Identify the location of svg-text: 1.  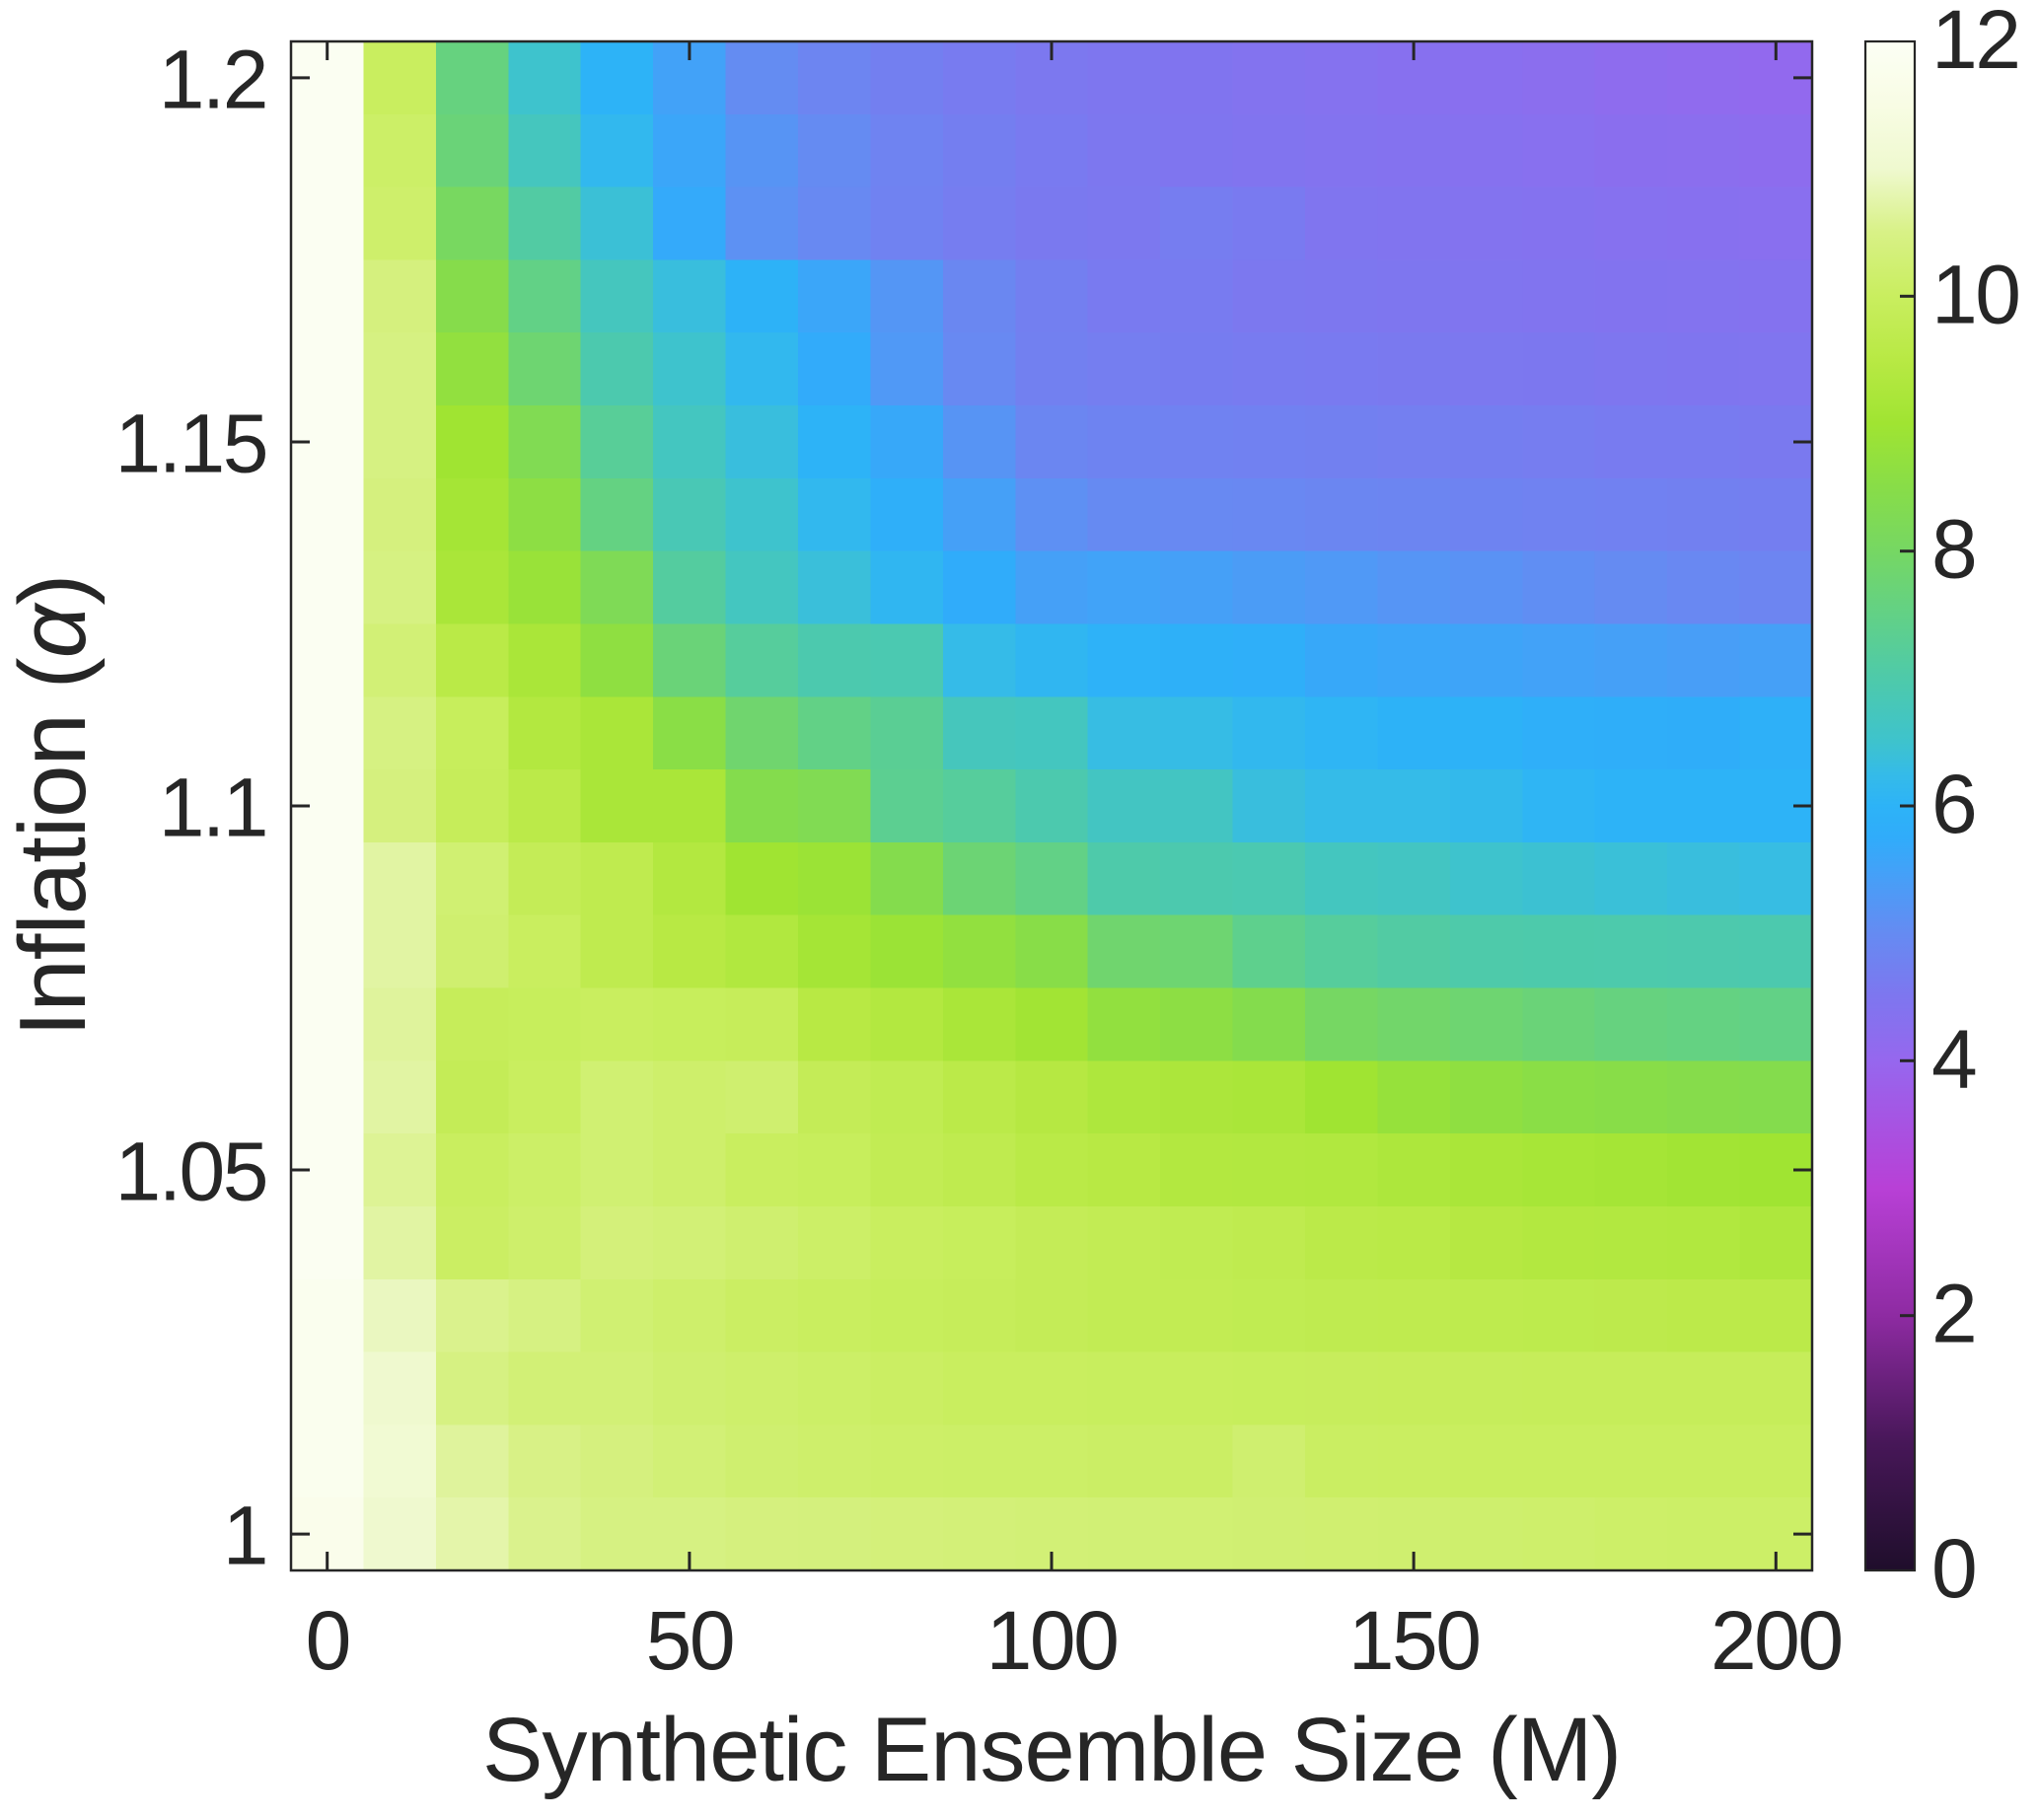
(244, 1536).